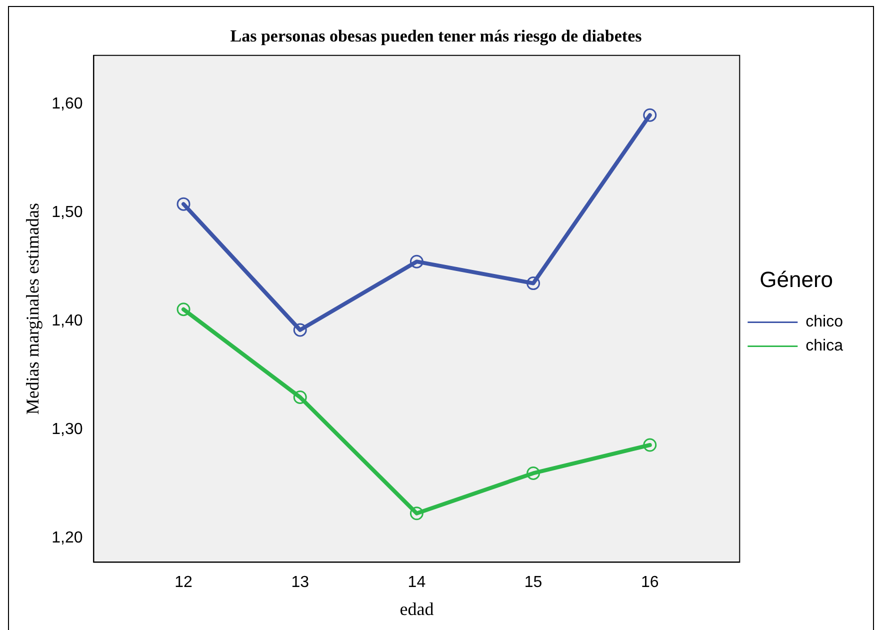 Image resolution: width=881 pixels, height=630 pixels. Describe the element at coordinates (67, 213) in the screenshot. I see `y-tick-label: 1,50` at that location.